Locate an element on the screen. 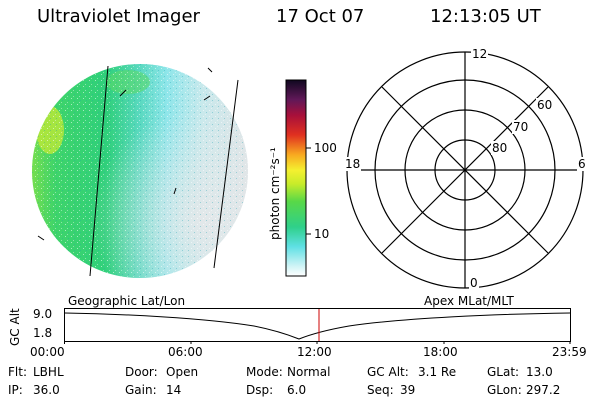  polar-label-mlt-18: 18 is located at coordinates (353, 164).